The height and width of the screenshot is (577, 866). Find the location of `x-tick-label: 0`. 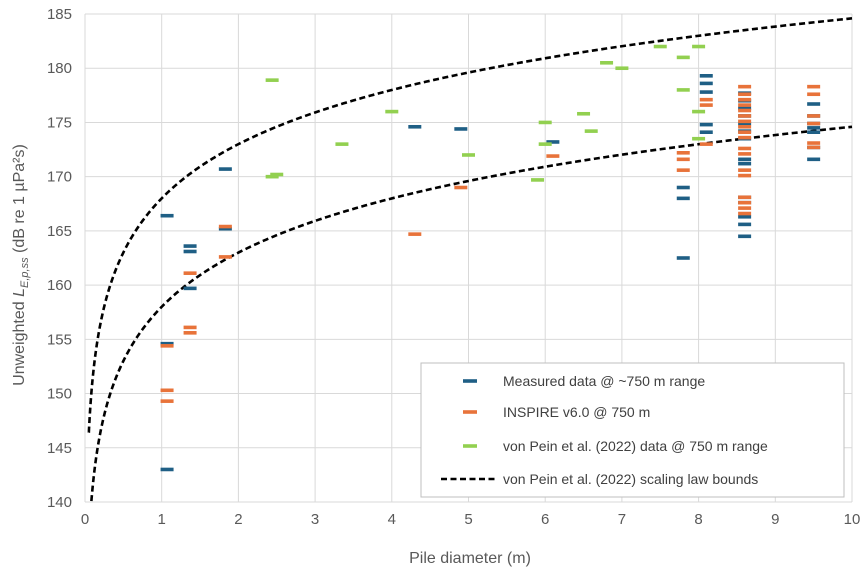

x-tick-label: 0 is located at coordinates (85, 519).